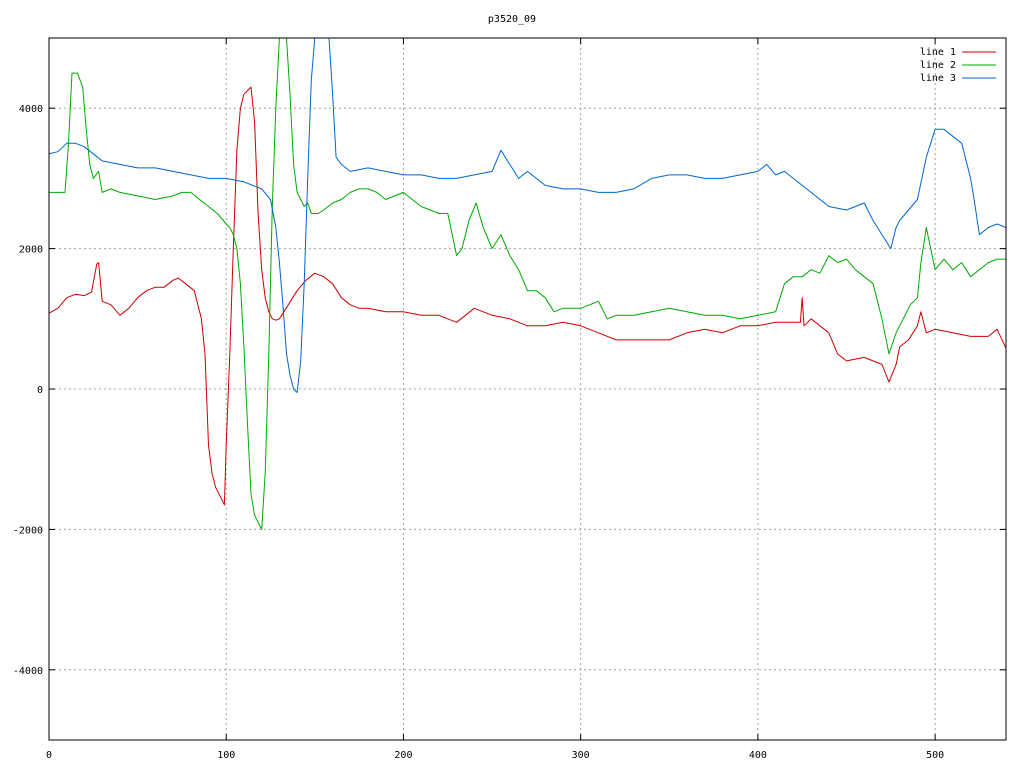  Describe the element at coordinates (958, 65) in the screenshot. I see `legend: line 1 line 2 line 3` at that location.